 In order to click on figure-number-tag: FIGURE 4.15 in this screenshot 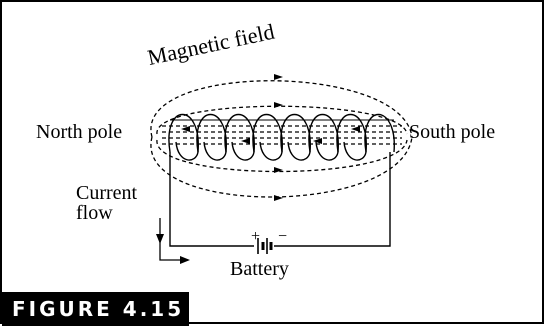, I will do `click(95, 309)`.